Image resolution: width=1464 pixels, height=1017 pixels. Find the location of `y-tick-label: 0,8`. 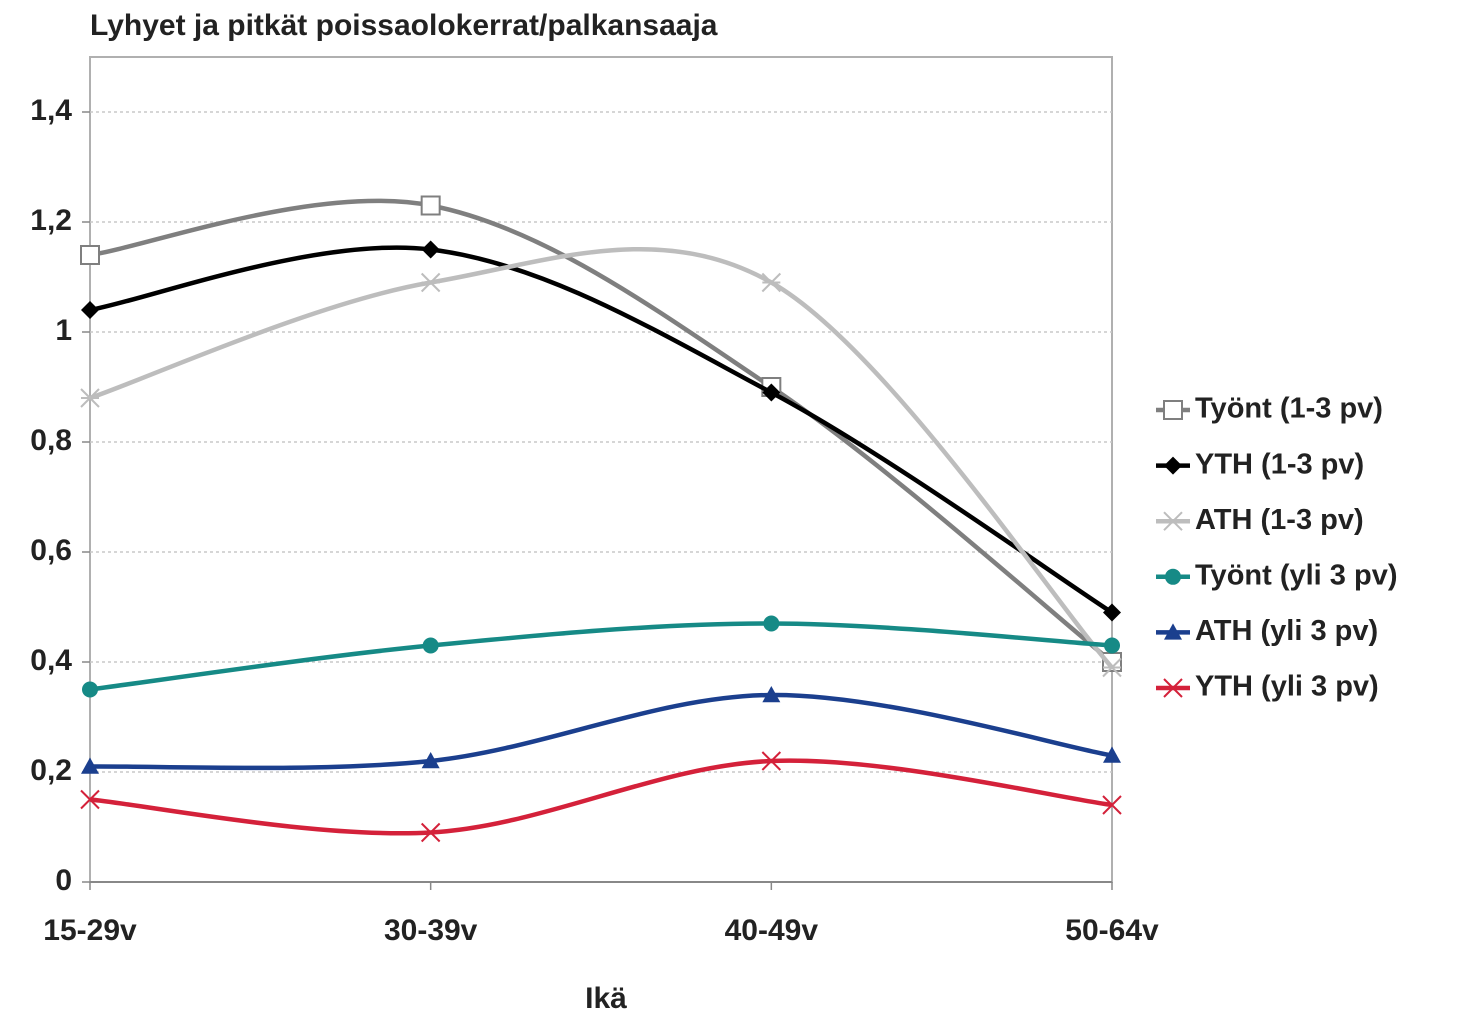

y-tick-label: 0,8 is located at coordinates (51, 440).